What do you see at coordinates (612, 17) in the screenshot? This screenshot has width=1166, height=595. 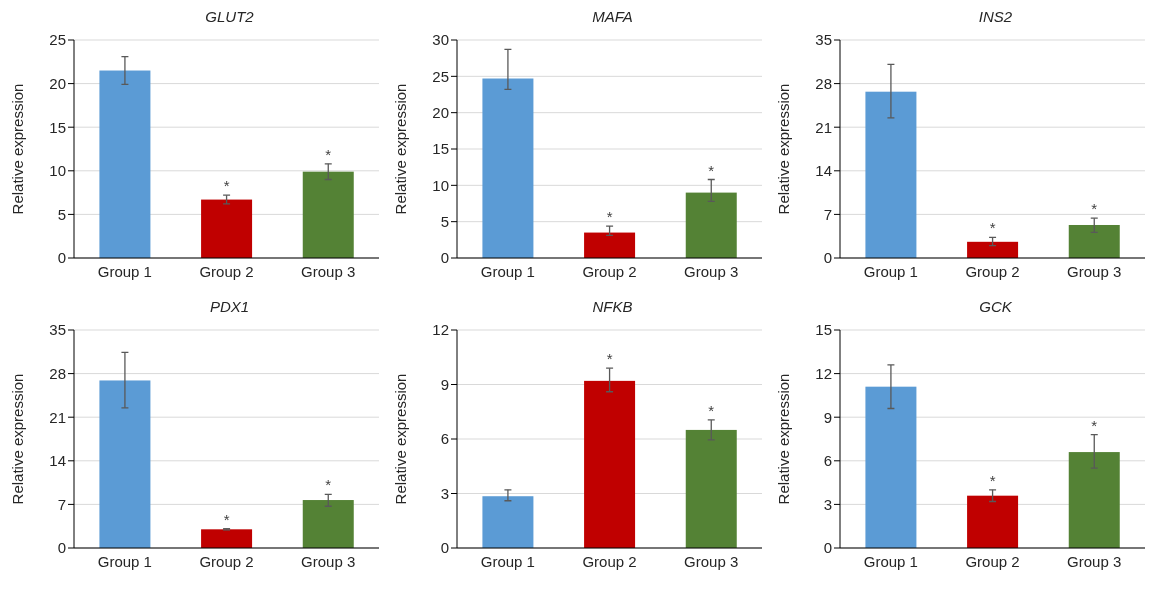 I see `chart-title: MAFA` at bounding box center [612, 17].